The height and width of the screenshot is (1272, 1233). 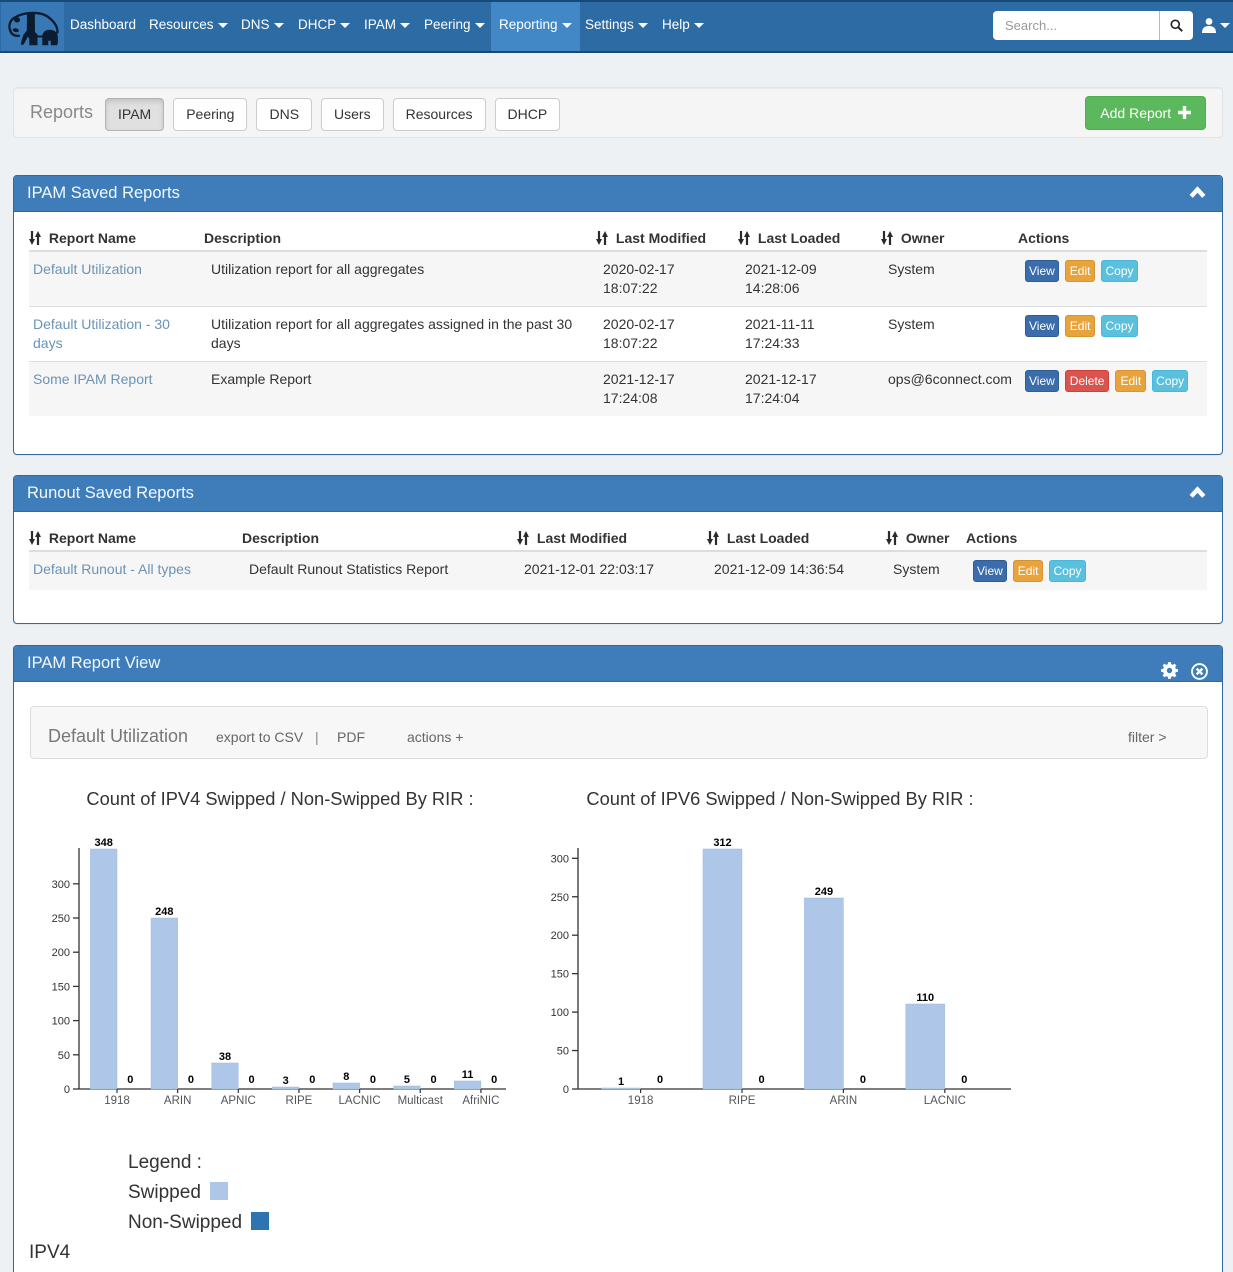 What do you see at coordinates (286, 1081) in the screenshot?
I see `svg-text: 3` at bounding box center [286, 1081].